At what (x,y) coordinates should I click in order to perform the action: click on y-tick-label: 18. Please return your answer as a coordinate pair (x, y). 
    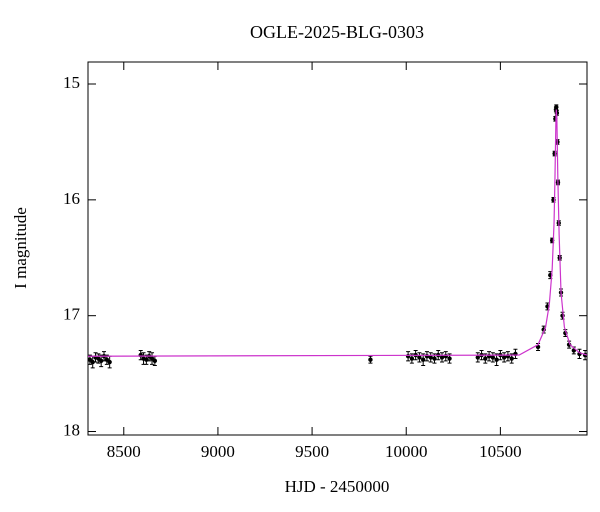
    Looking at the image, I should click on (71, 429).